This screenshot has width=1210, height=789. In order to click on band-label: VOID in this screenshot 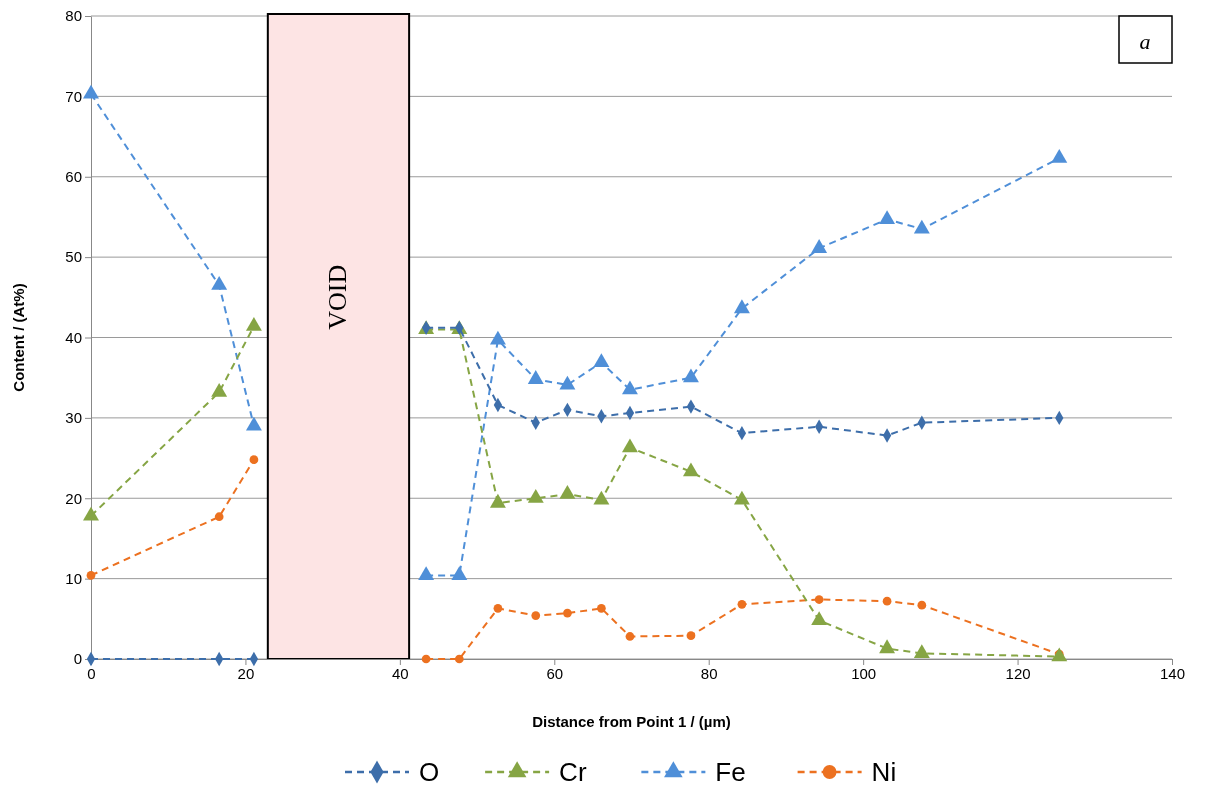, I will do `click(338, 297)`.